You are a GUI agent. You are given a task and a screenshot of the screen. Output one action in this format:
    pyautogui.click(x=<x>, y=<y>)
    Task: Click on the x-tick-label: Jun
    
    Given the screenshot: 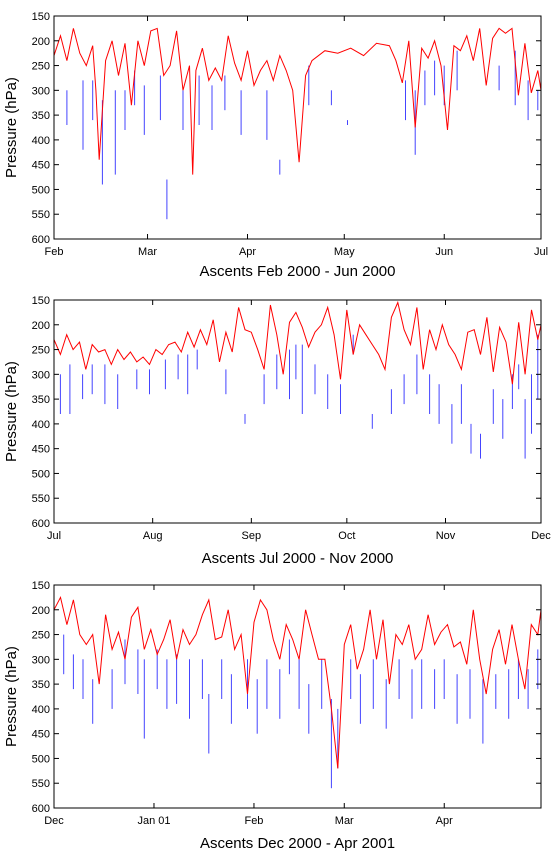 What is the action you would take?
    pyautogui.click(x=444, y=252)
    